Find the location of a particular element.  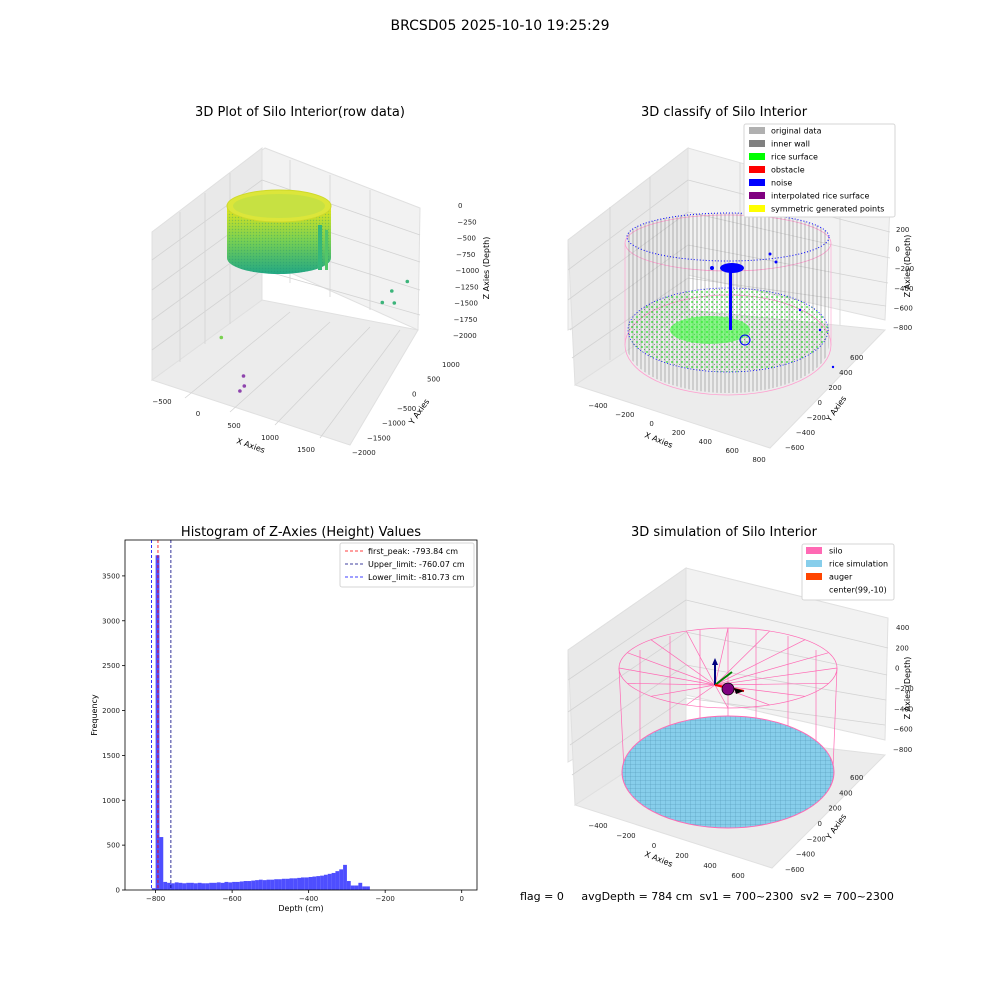

hist-x-tick-label: −600 is located at coordinates (232, 899).